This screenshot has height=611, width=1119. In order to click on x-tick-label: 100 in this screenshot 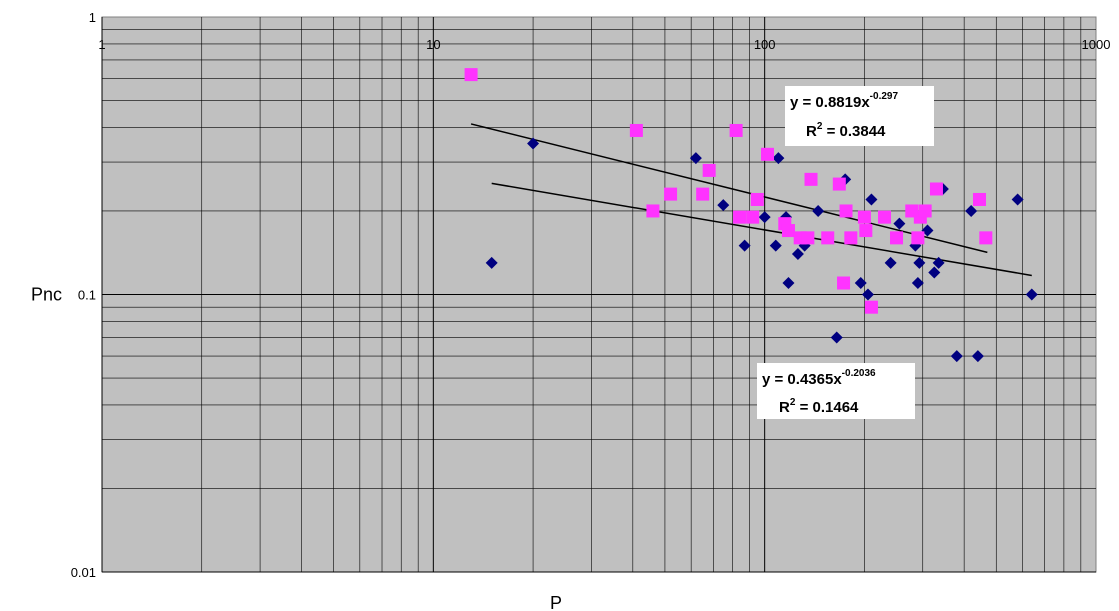, I will do `click(765, 44)`.